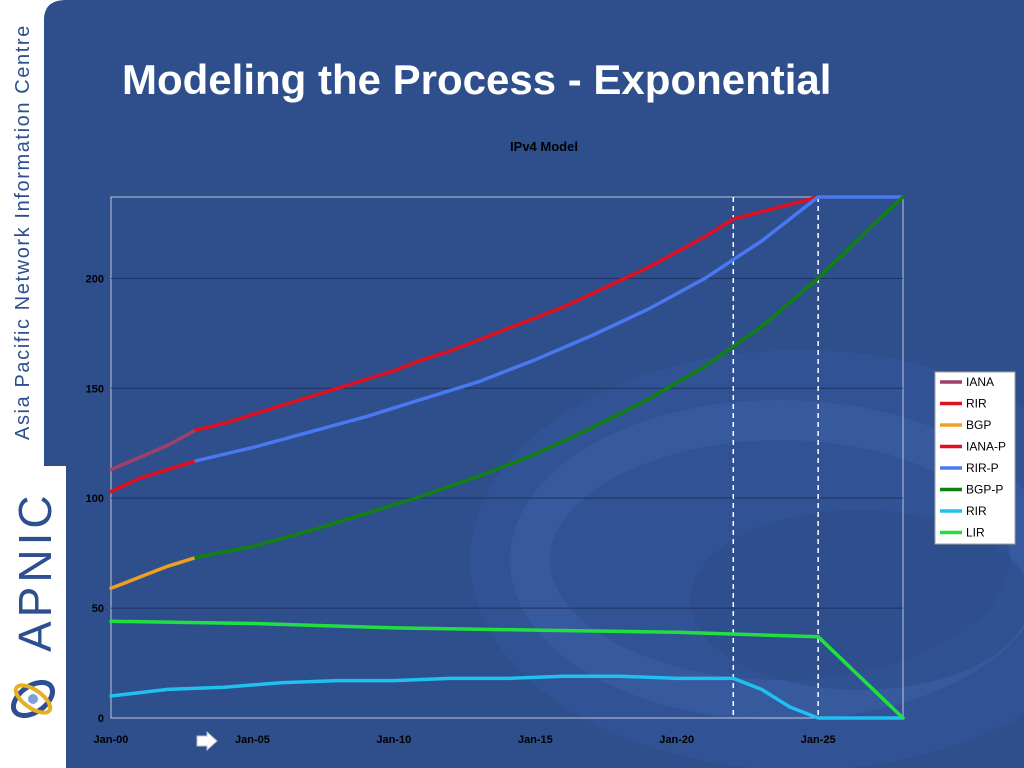 The image size is (1024, 768). What do you see at coordinates (507, 697) in the screenshot?
I see `series-line-rir-pool` at bounding box center [507, 697].